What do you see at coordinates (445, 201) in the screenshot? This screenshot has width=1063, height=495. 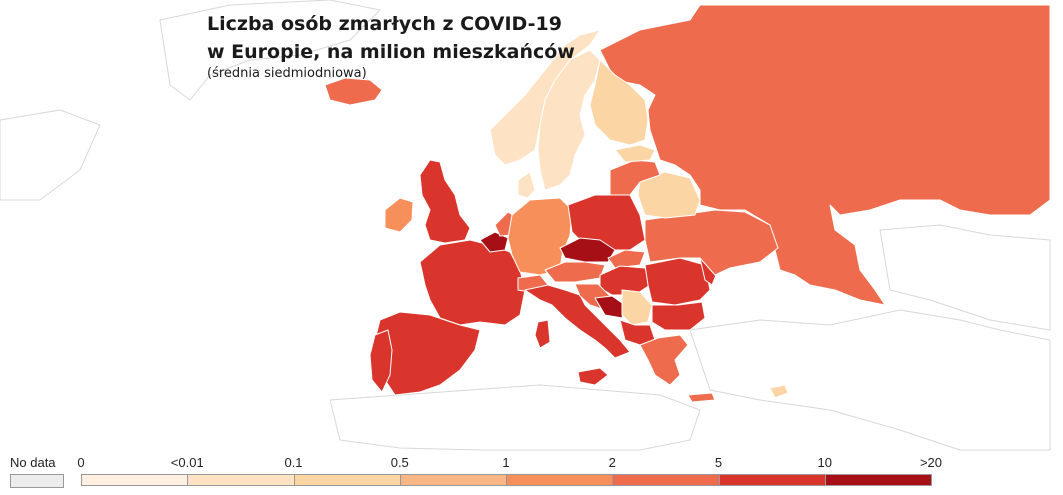 I see `united-kingdom` at bounding box center [445, 201].